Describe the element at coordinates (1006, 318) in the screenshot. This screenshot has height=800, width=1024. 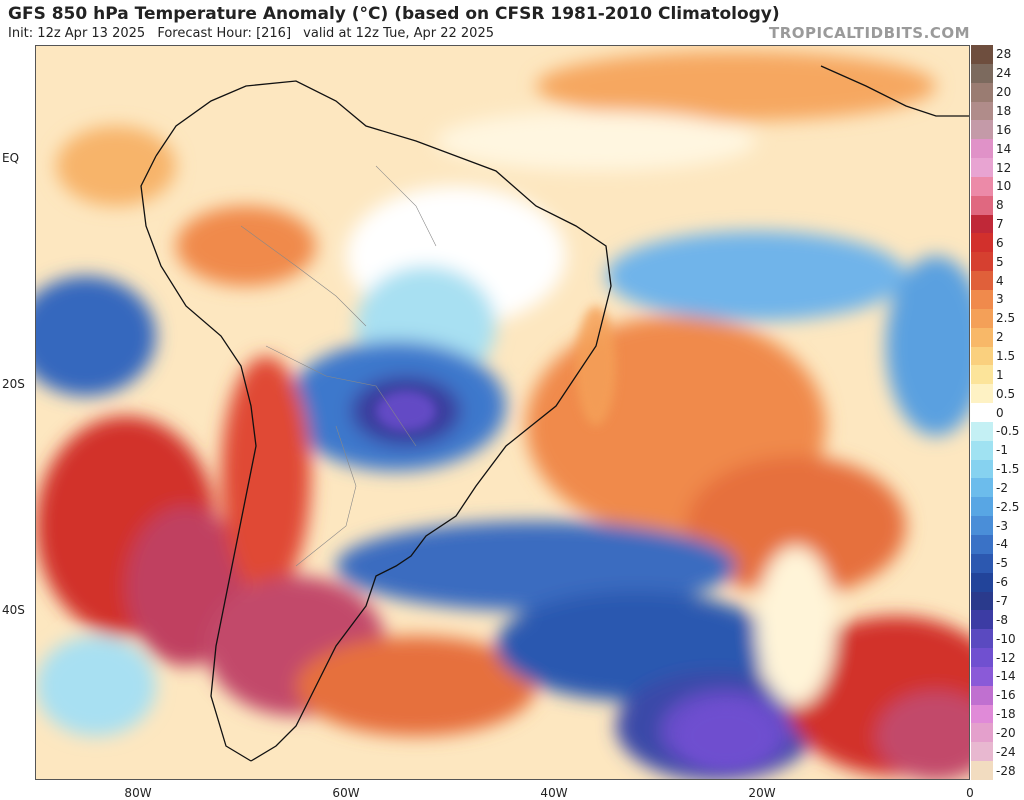
I see `colorbar-label: 2.5` at that location.